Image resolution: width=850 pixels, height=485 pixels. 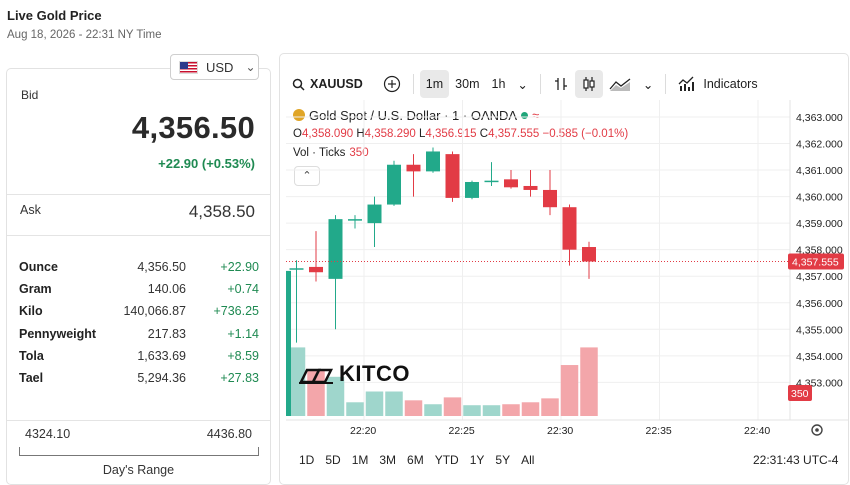 What do you see at coordinates (503, 460) in the screenshot?
I see `range-5y: 5Y` at bounding box center [503, 460].